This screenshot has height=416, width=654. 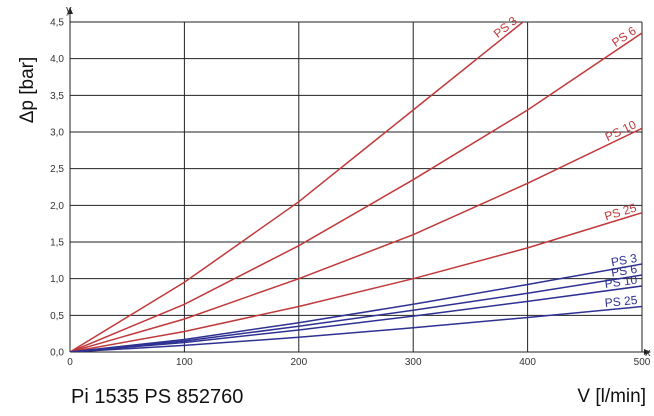 What do you see at coordinates (57, 23) in the screenshot?
I see `y-tick-label: 4,5` at bounding box center [57, 23].